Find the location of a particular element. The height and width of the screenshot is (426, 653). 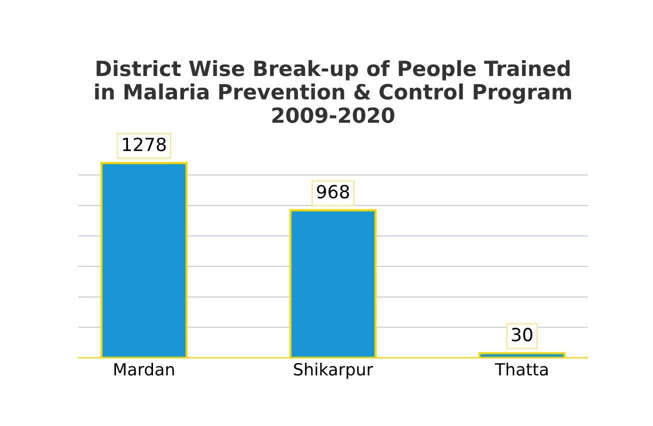

data-label: 968 is located at coordinates (333, 191).